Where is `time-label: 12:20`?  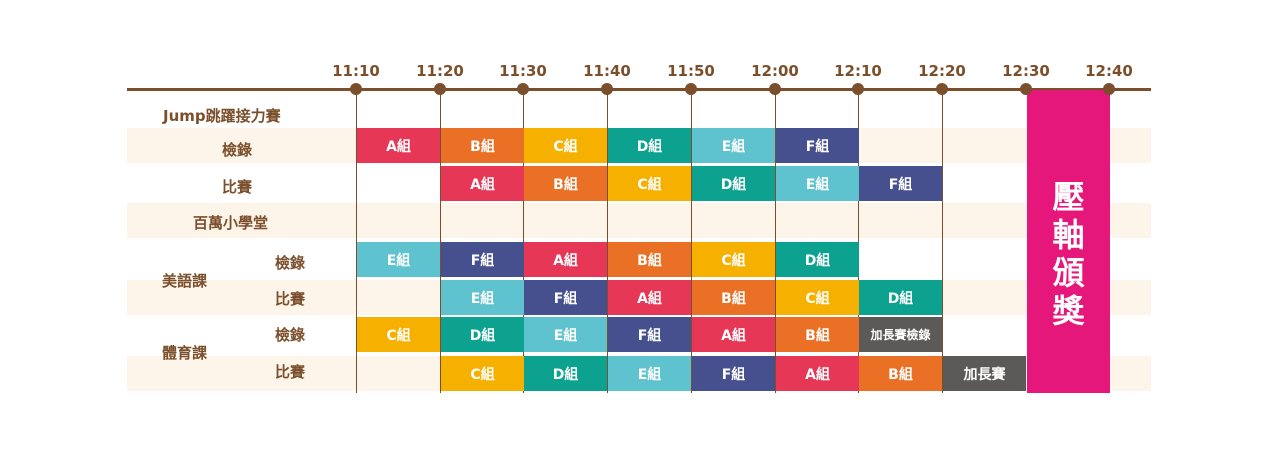 time-label: 12:20 is located at coordinates (942, 71).